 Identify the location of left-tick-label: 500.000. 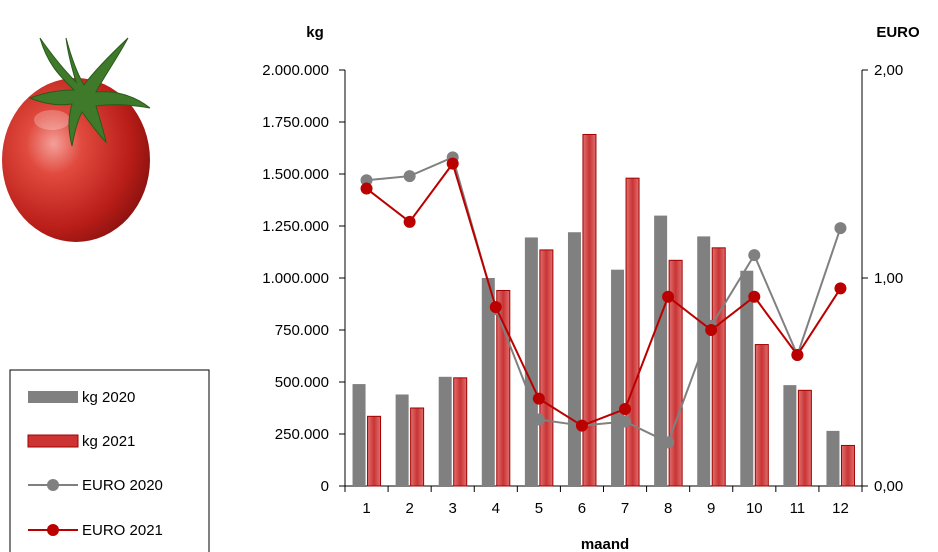
(302, 382).